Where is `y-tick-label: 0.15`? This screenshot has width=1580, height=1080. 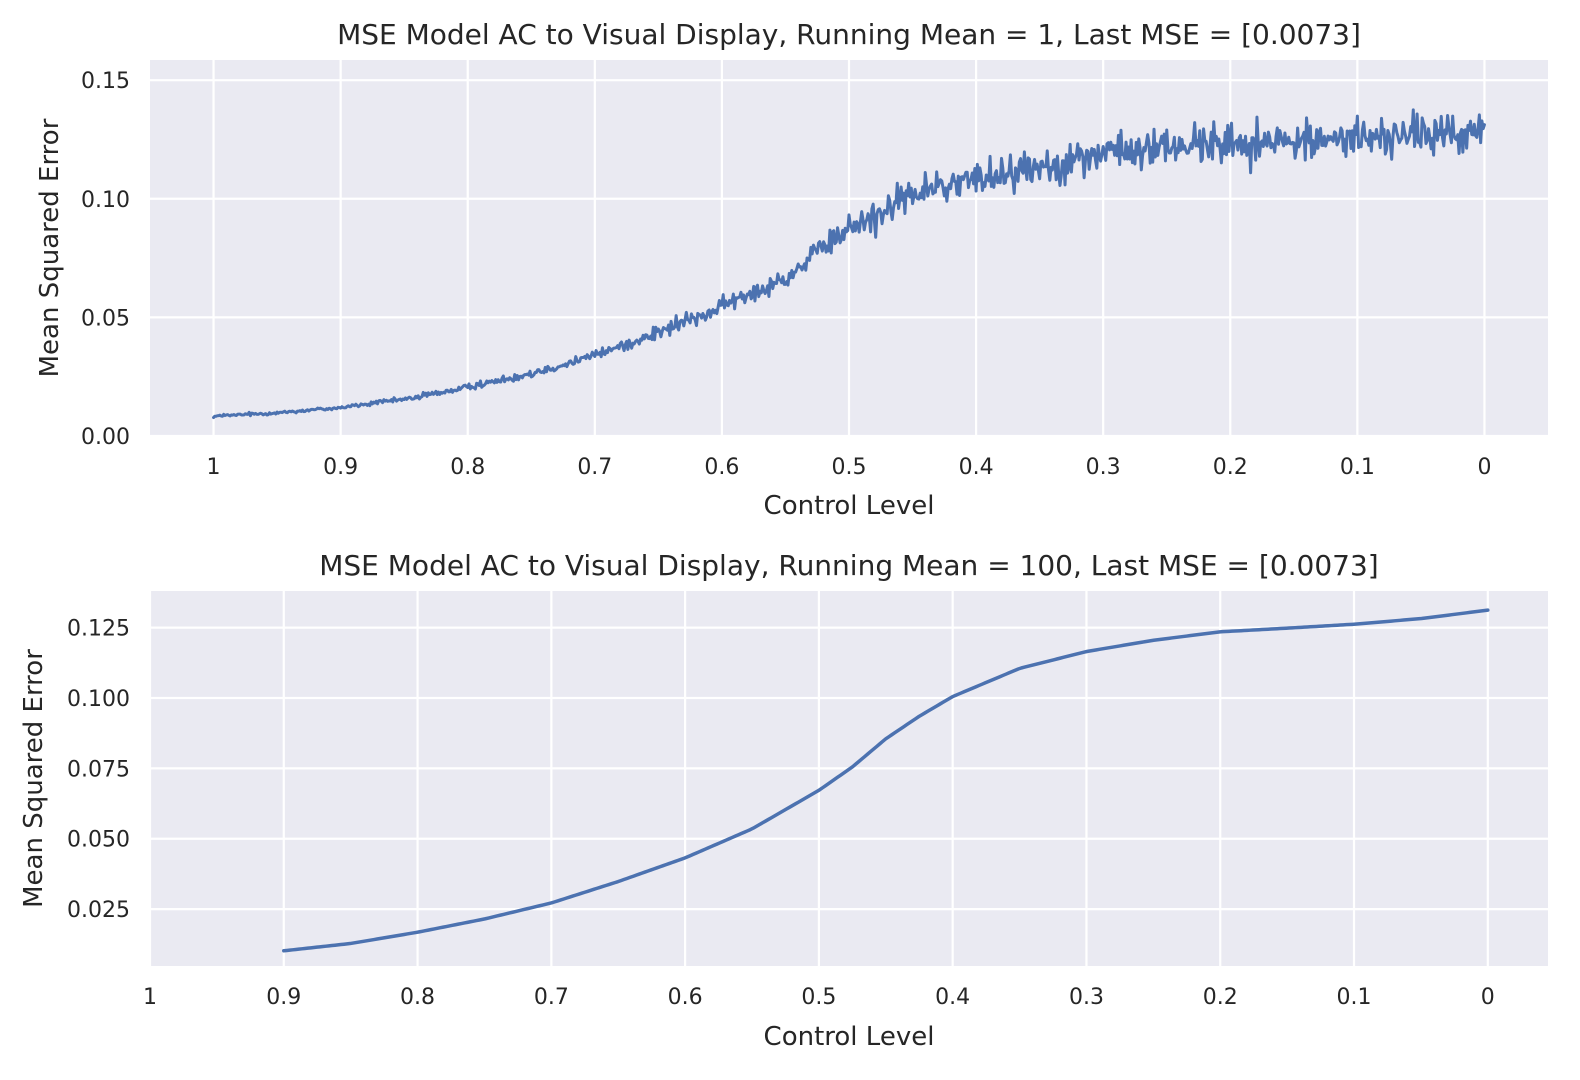
y-tick-label: 0.15 is located at coordinates (105, 81).